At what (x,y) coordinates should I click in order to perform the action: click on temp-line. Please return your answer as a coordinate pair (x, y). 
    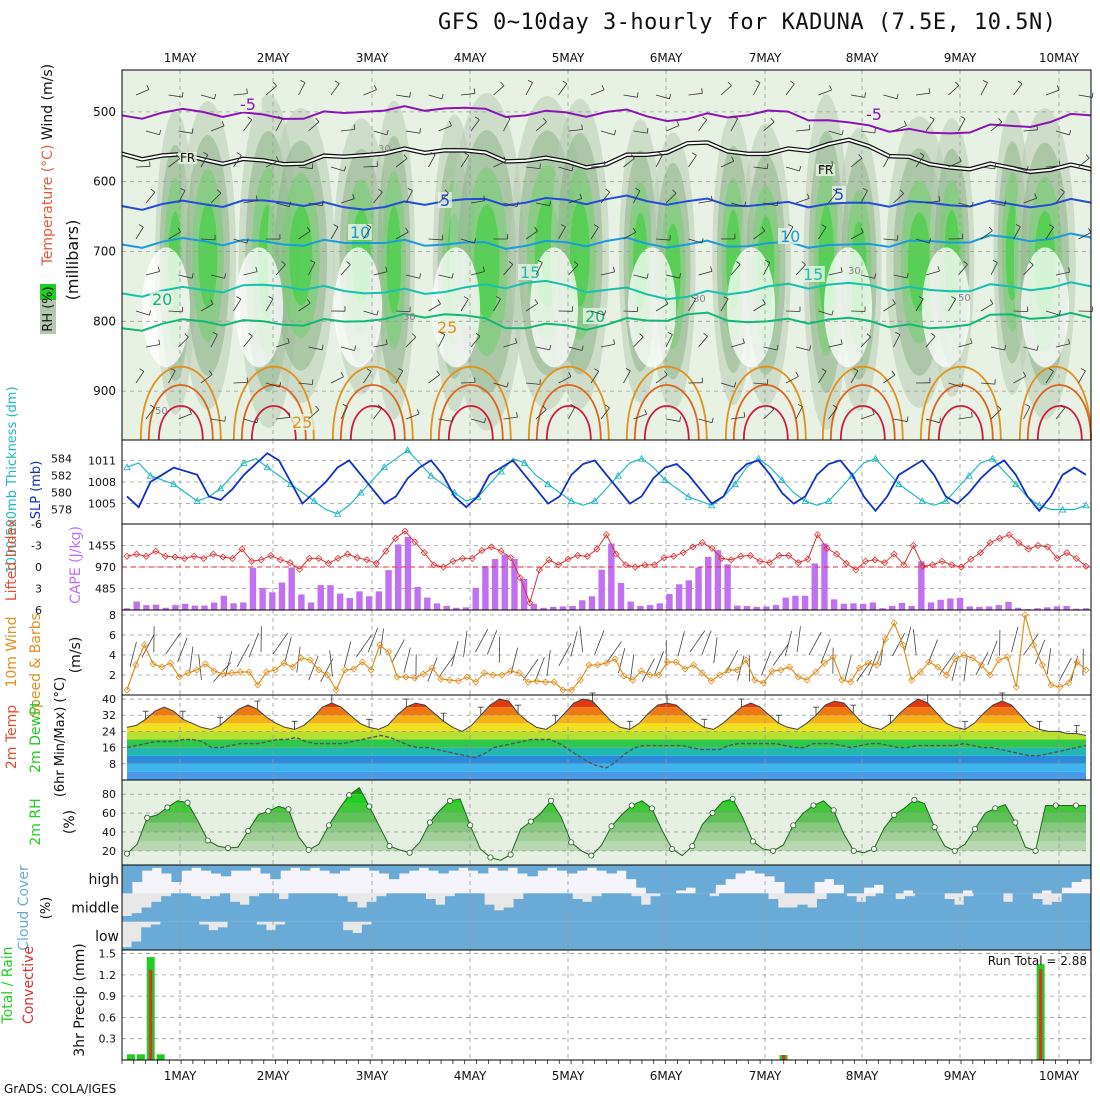
    Looking at the image, I should click on (606, 717).